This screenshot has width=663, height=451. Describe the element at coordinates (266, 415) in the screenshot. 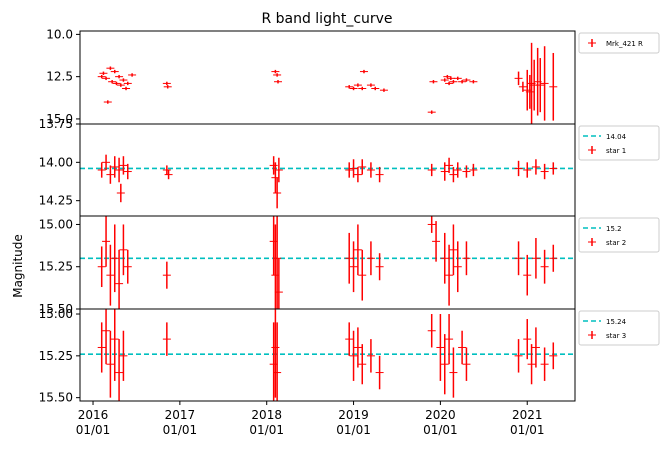

I see `x-tick-label-year: 2018` at that location.